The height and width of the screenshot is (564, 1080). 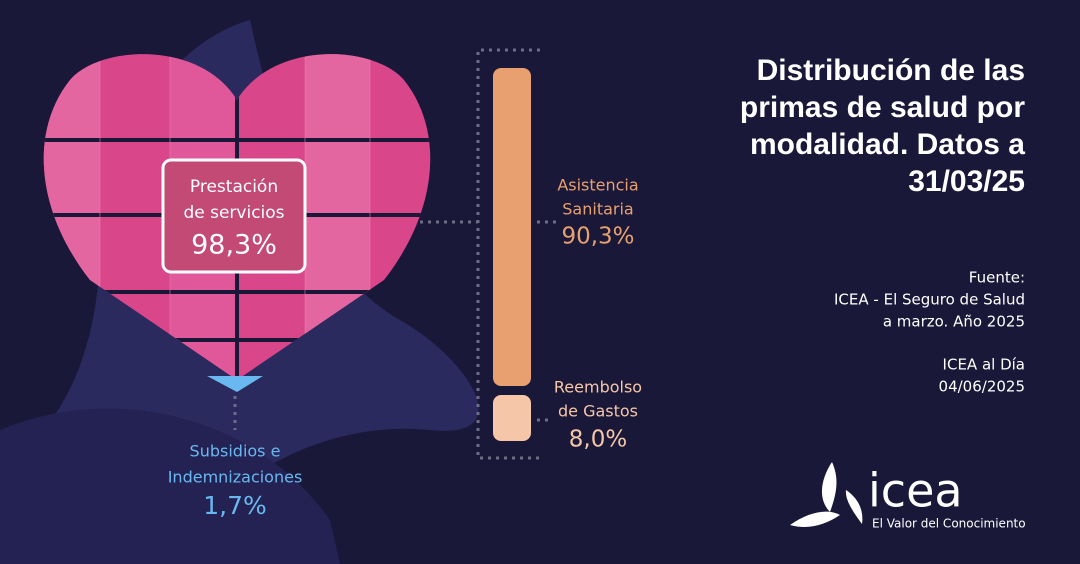 What do you see at coordinates (597, 185) in the screenshot?
I see `bar-label: Asistencia` at bounding box center [597, 185].